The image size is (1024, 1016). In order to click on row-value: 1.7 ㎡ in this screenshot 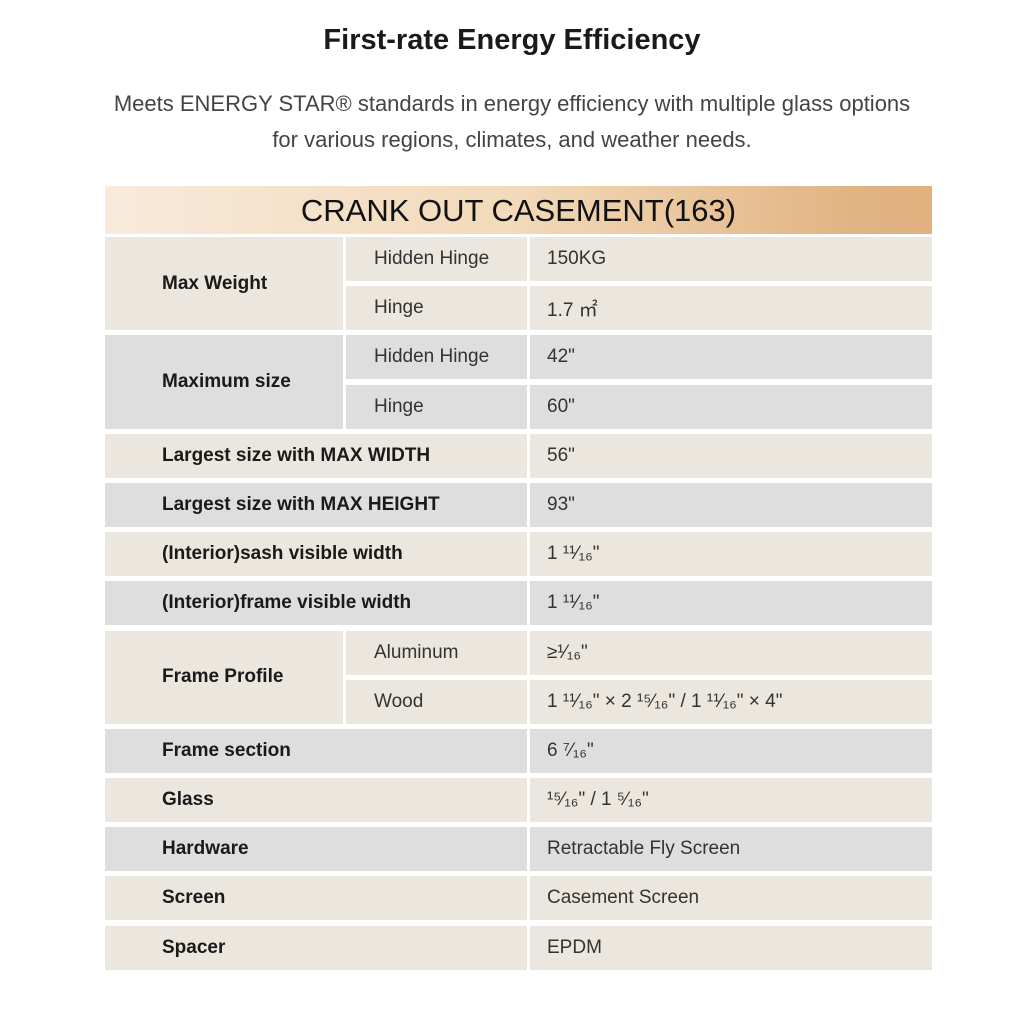, I will do `click(731, 308)`.